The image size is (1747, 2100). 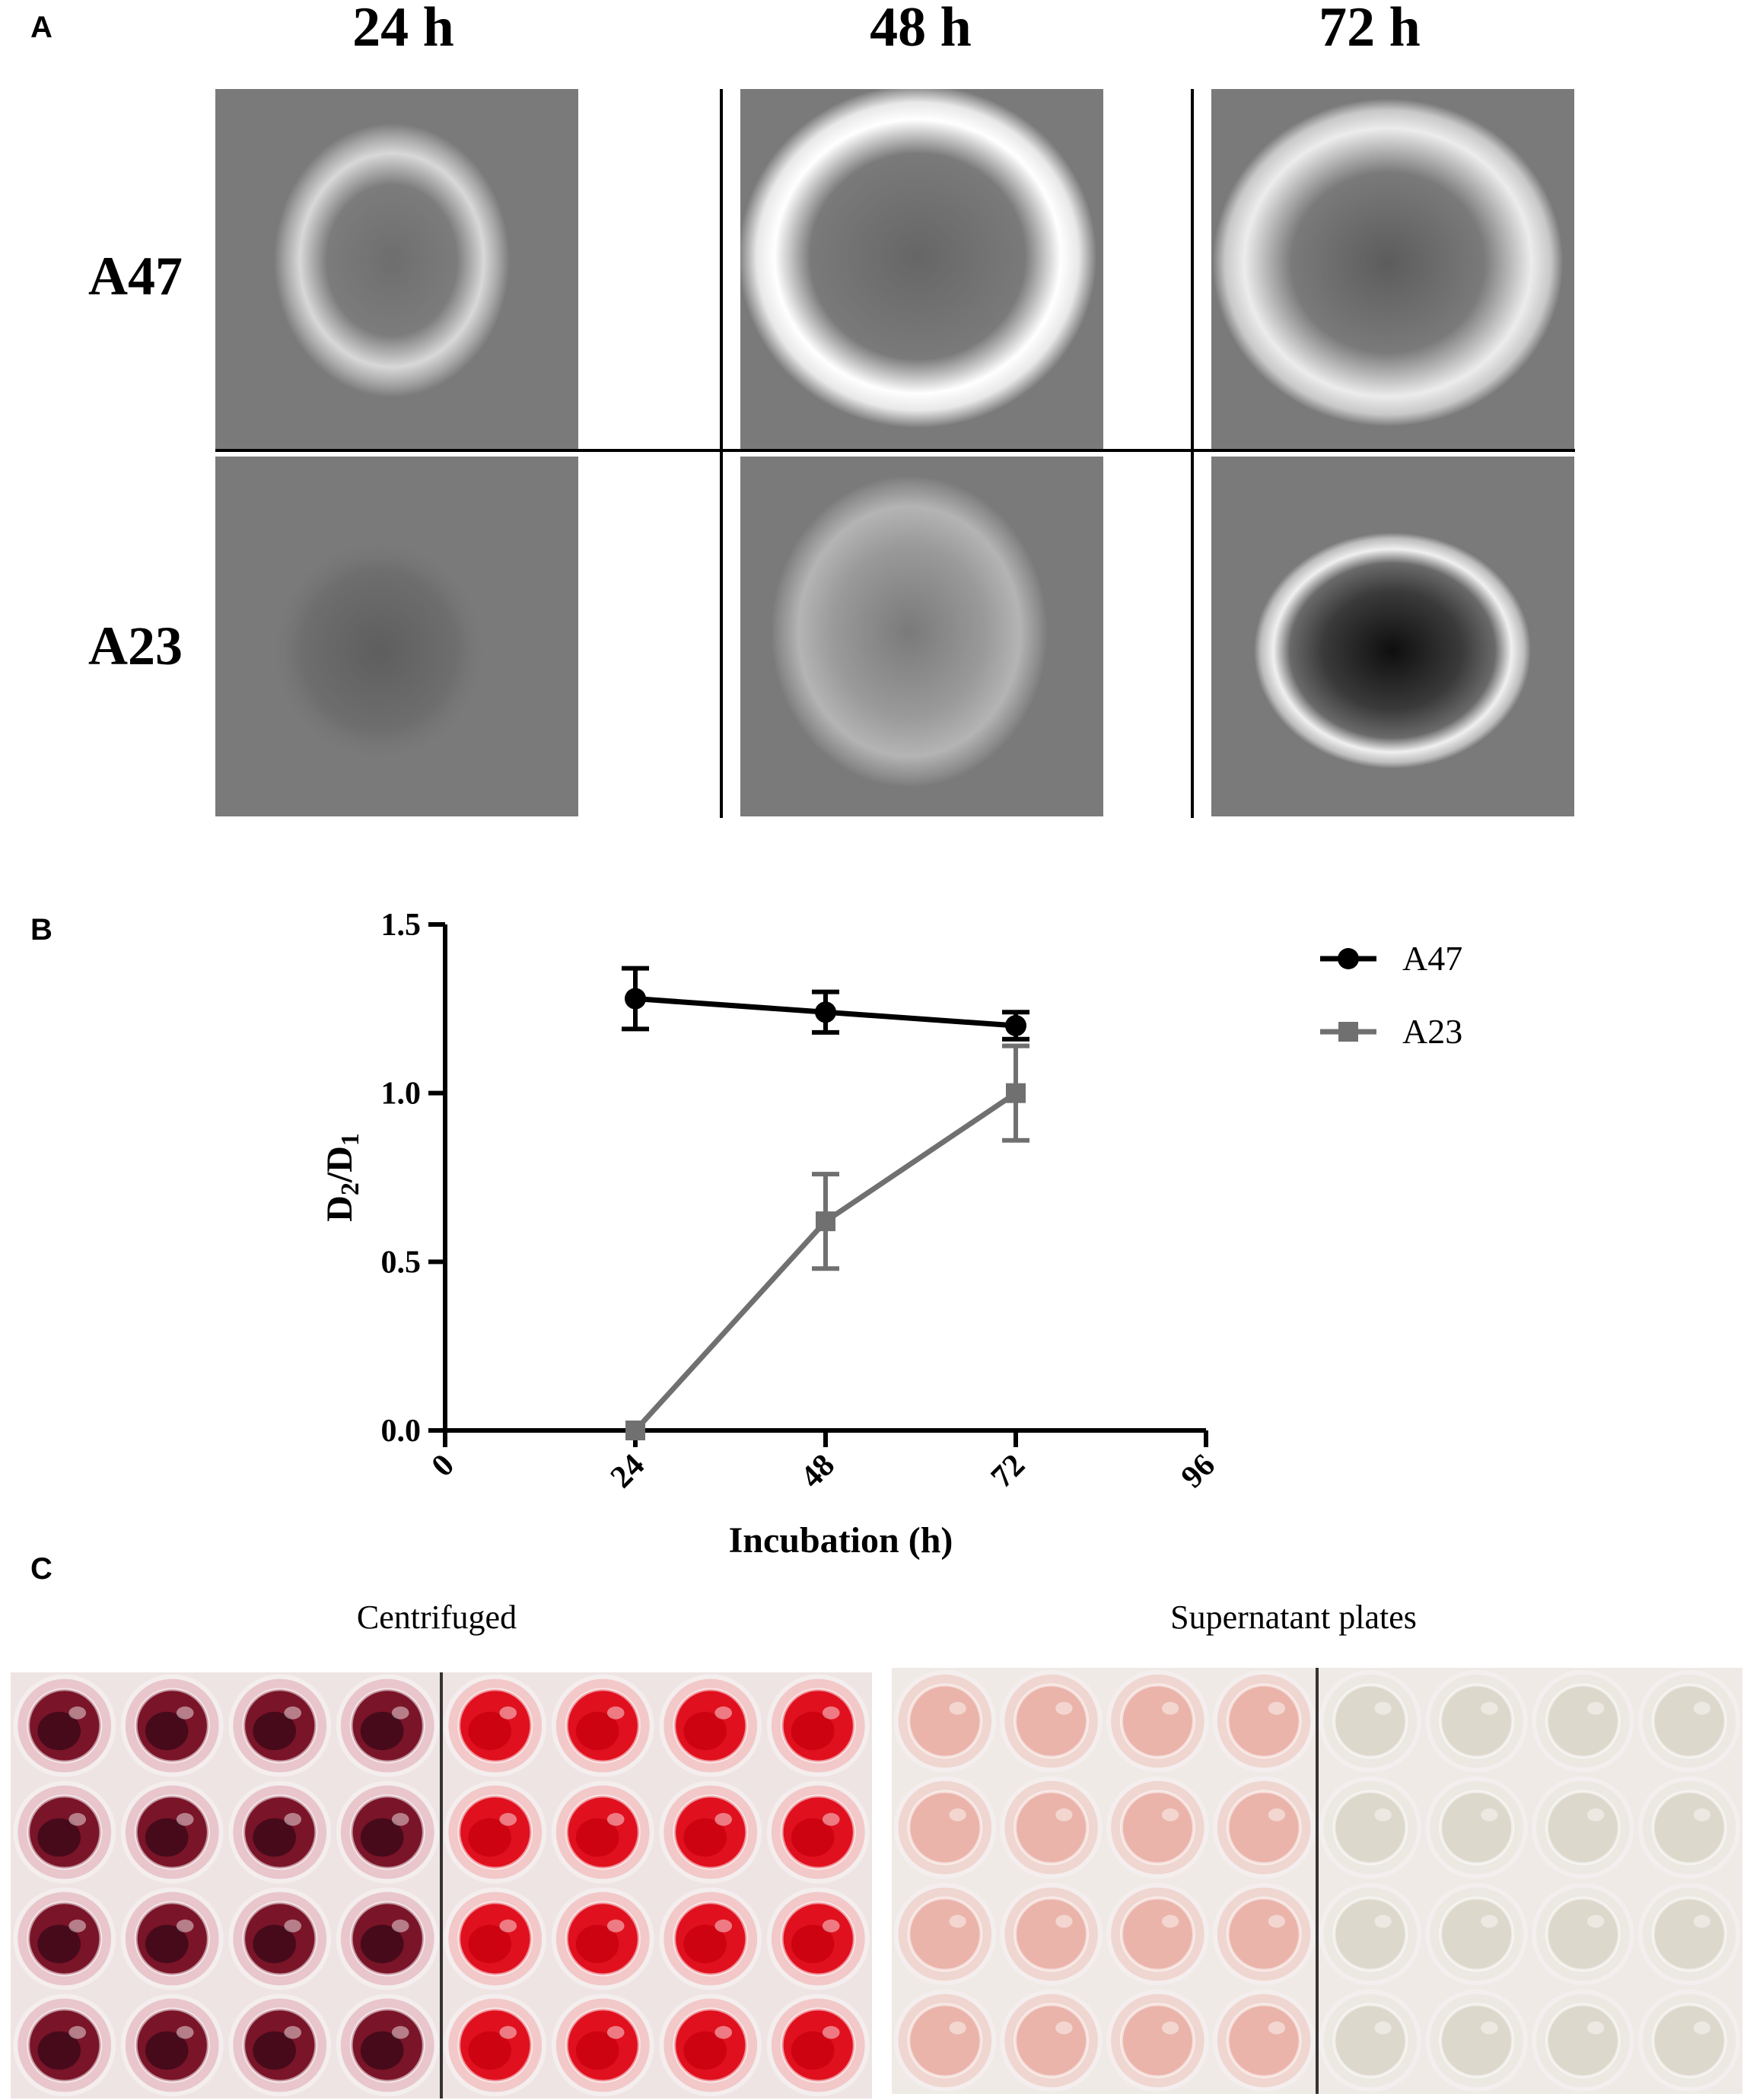 I want to click on x-tick-label: 48, so click(x=818, y=1471).